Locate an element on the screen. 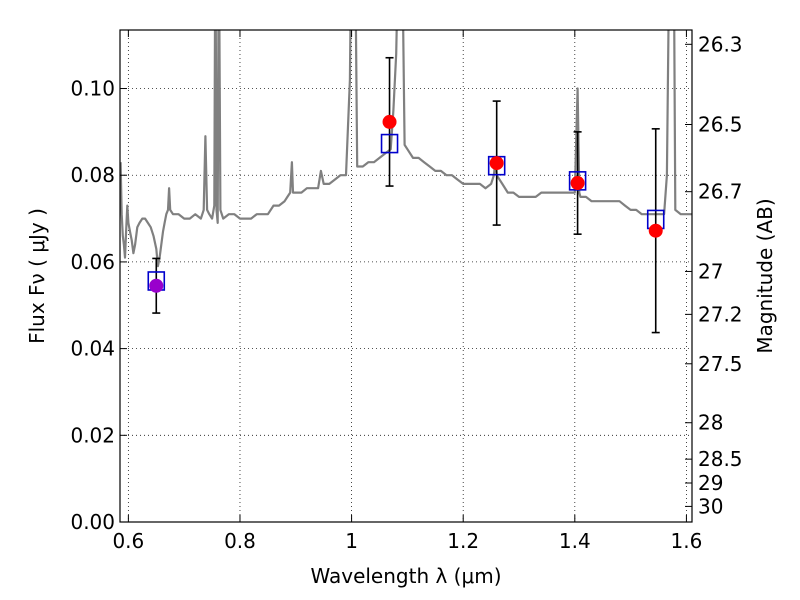 The height and width of the screenshot is (600, 800). x-tick-label: 1 is located at coordinates (351, 541).